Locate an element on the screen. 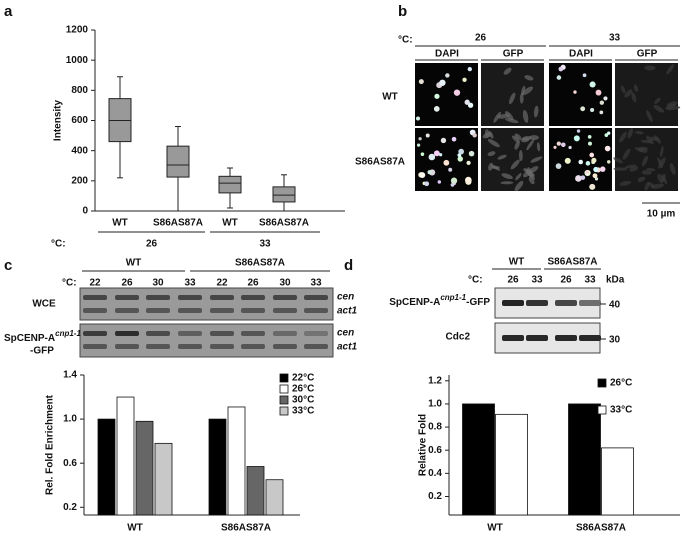 The width and height of the screenshot is (685, 537). legend-swatch is located at coordinates (602, 410).